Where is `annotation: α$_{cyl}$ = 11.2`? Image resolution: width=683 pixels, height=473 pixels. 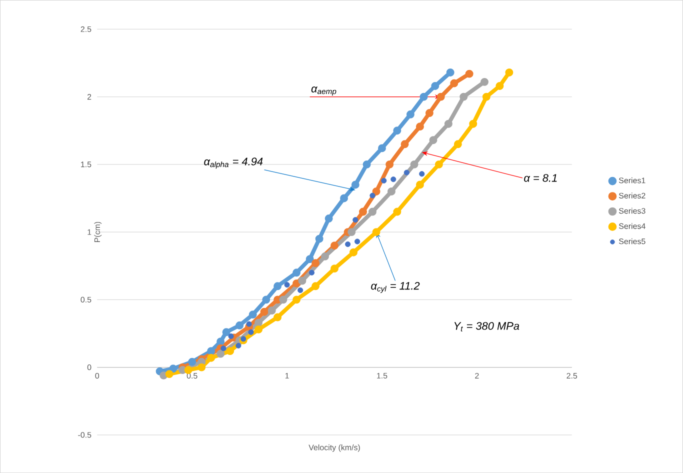
annotation: α$_{cyl}$ = 11.2 is located at coordinates (395, 287).